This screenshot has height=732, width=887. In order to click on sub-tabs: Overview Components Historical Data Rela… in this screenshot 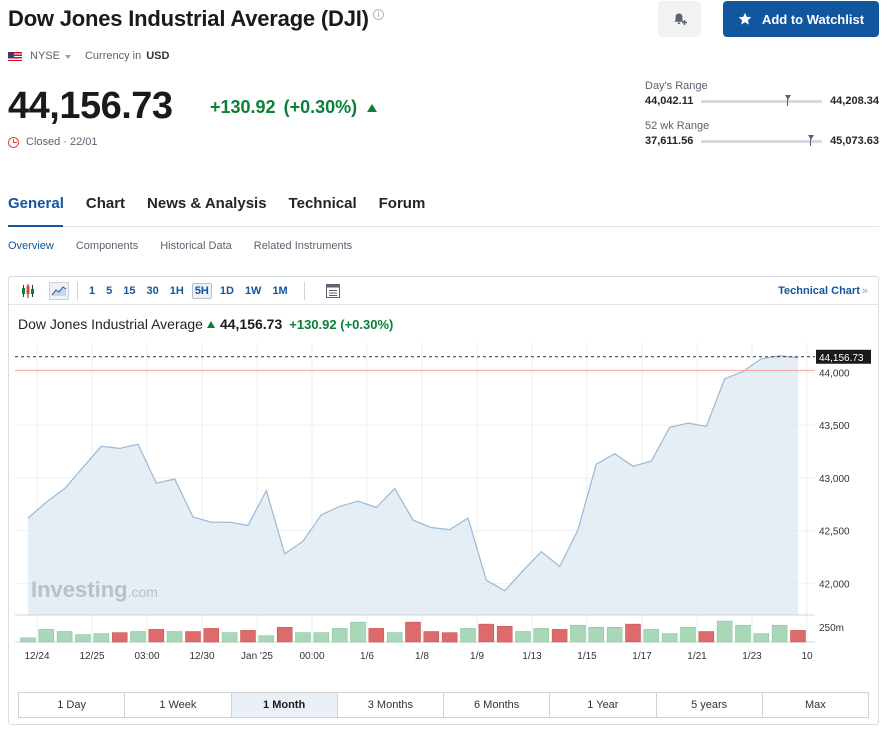, I will do `click(180, 246)`.